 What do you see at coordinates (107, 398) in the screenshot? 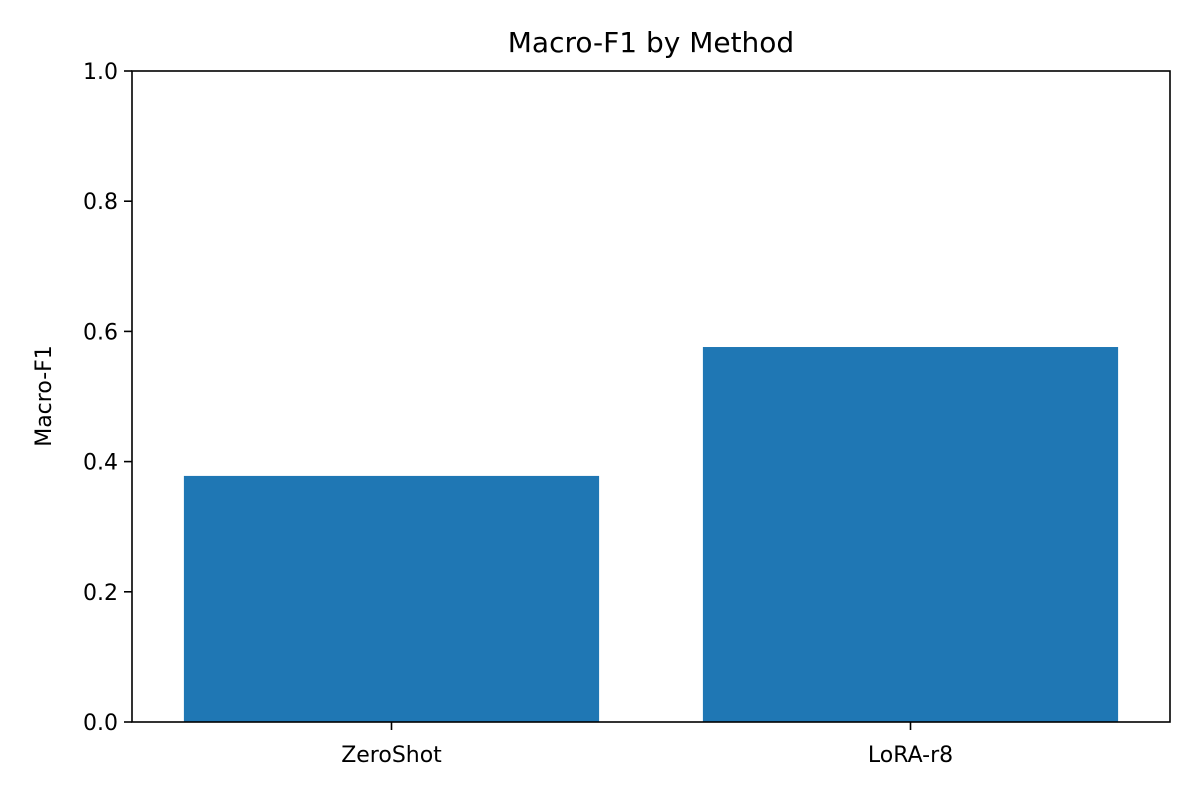
I see `y-axis: 0.0 0.2 0.4 0.6 0.8 1.0` at bounding box center [107, 398].